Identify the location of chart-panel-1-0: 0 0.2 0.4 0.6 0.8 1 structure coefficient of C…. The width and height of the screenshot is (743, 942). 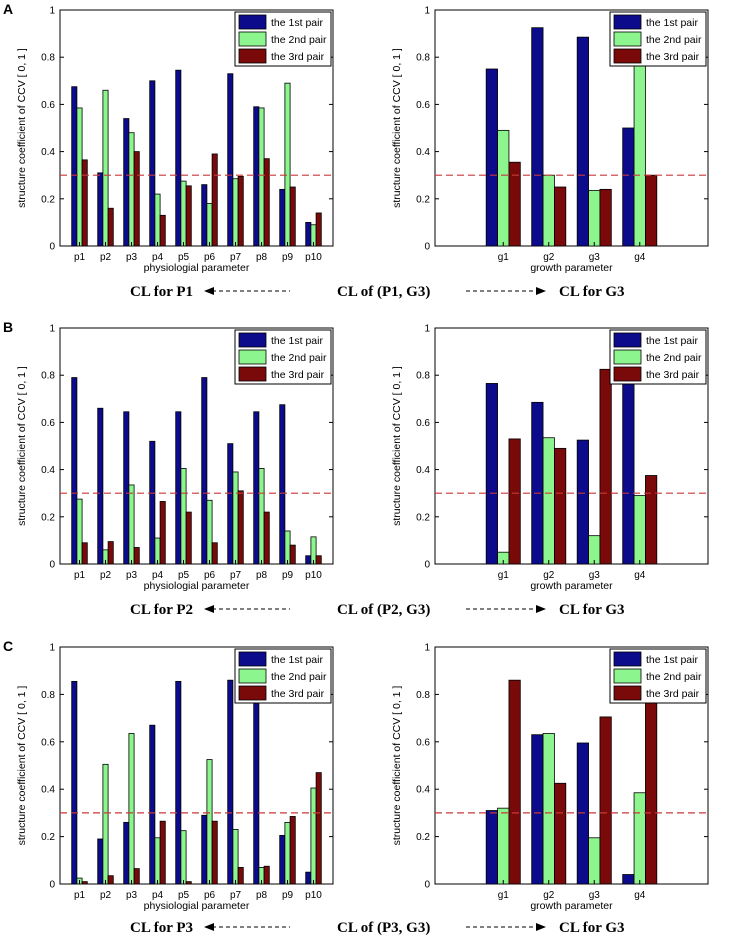
(175, 458).